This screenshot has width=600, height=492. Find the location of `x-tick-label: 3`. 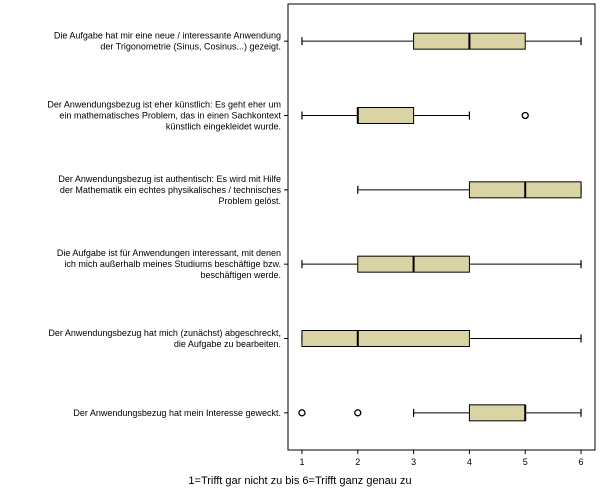

x-tick-label: 3 is located at coordinates (413, 462).